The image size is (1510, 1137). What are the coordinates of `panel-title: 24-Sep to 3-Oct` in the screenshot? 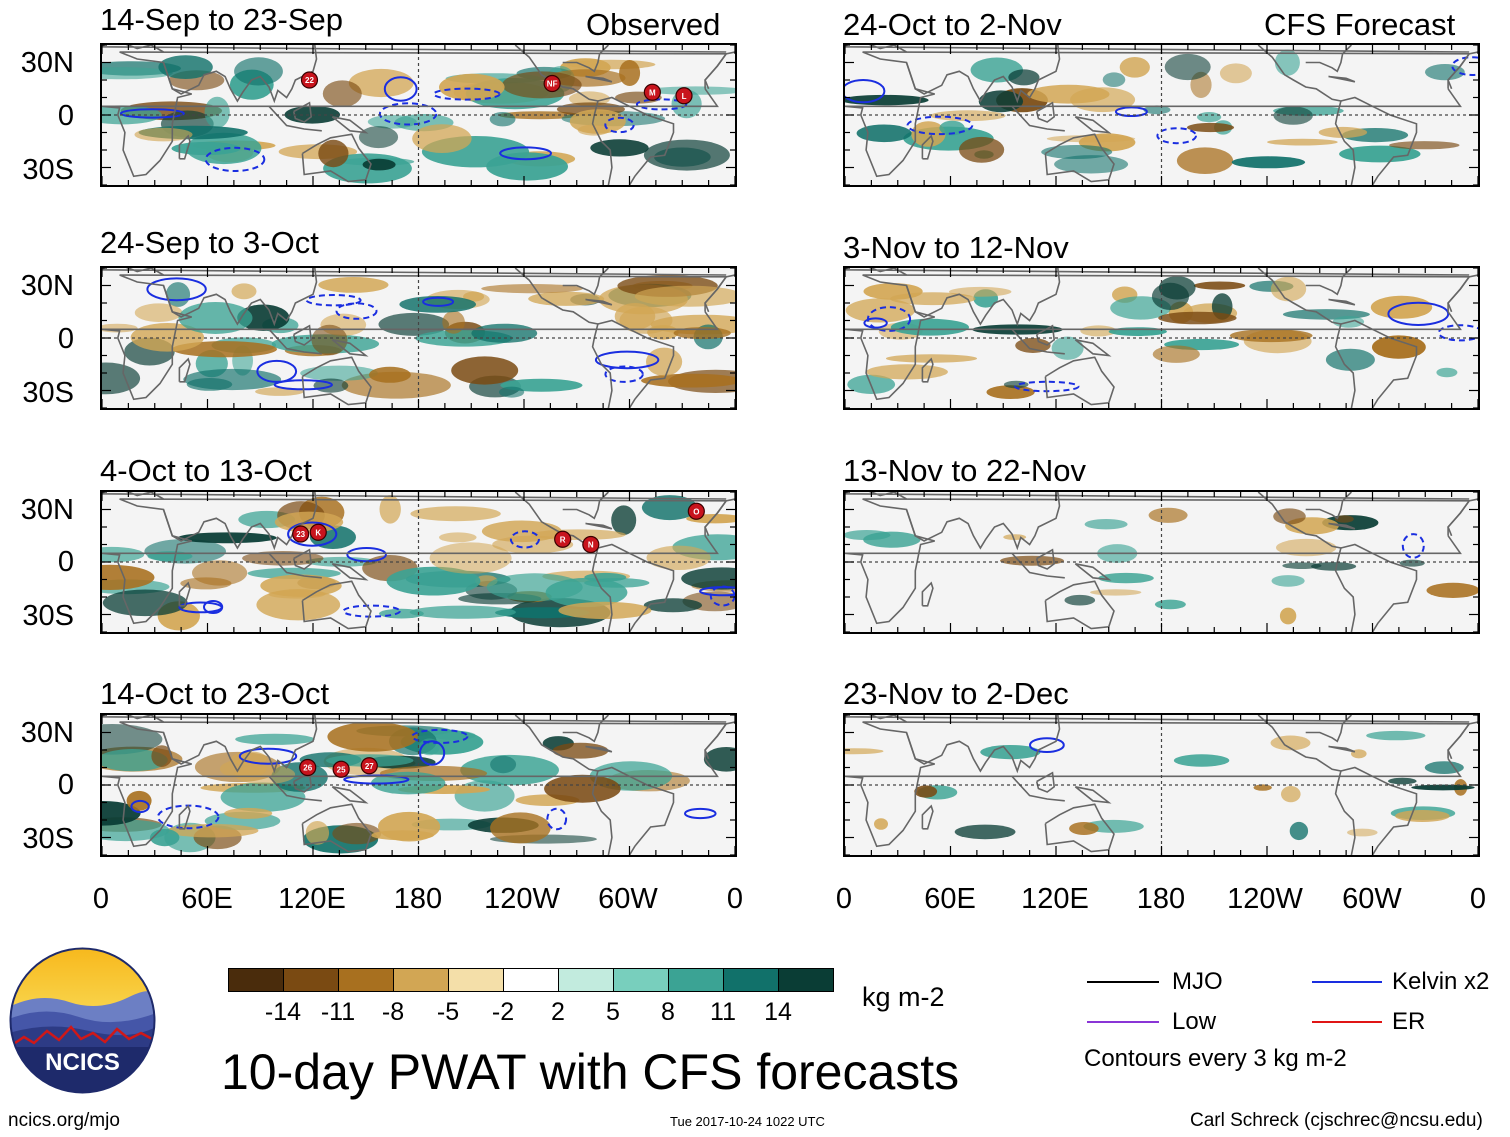 It's located at (209, 242).